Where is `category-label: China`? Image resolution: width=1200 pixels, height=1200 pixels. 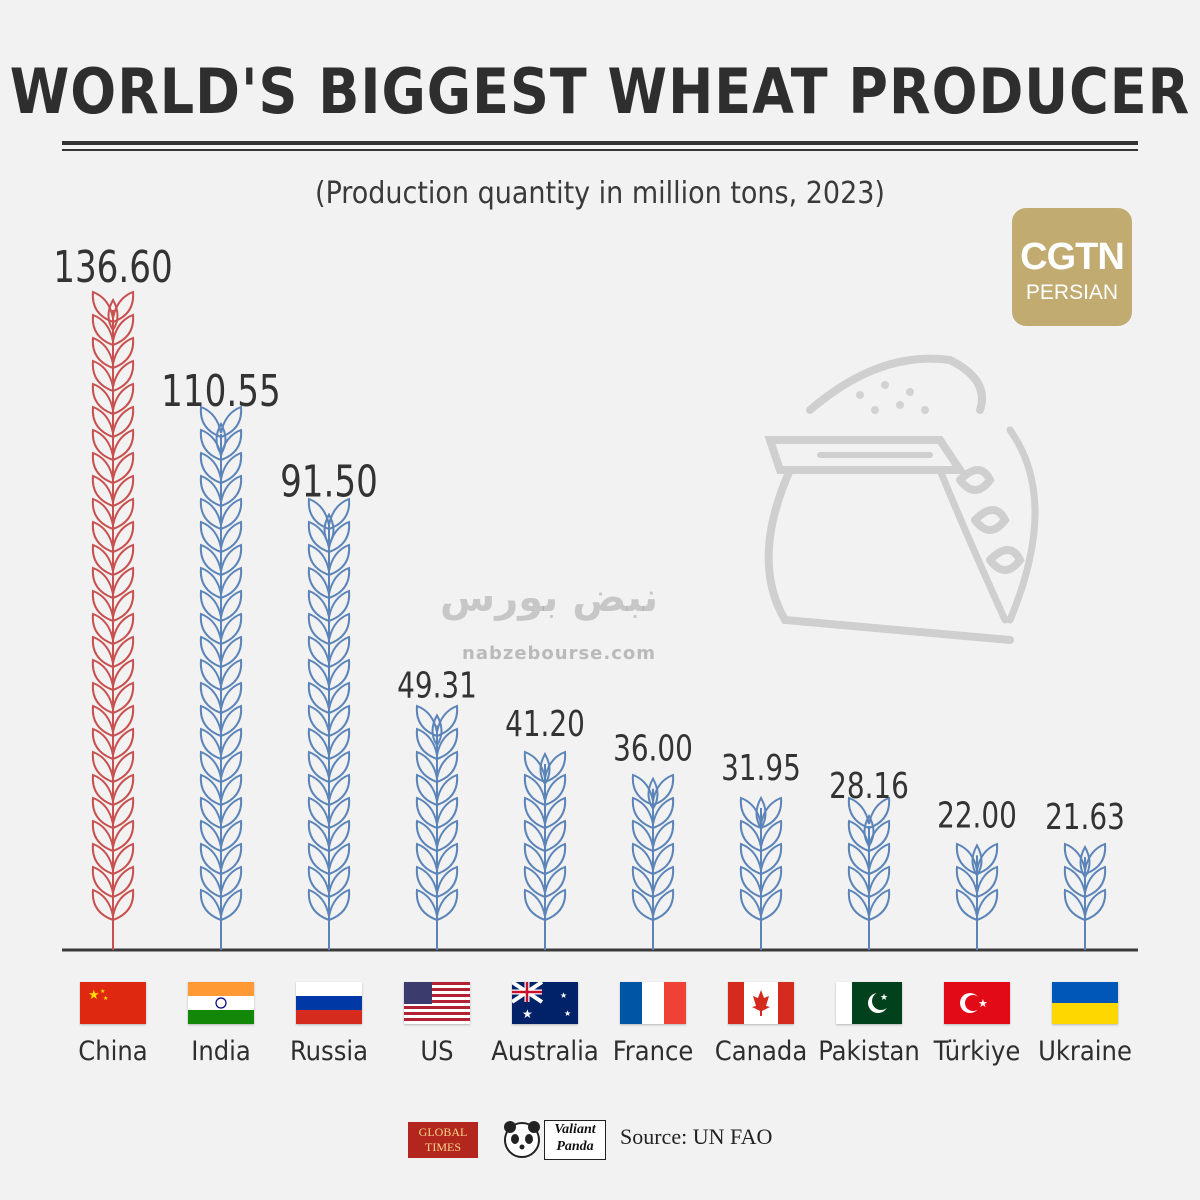
category-label: China is located at coordinates (113, 1051).